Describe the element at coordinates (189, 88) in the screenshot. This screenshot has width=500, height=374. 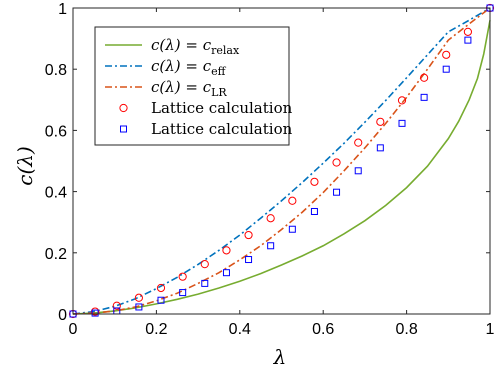
I see `legend-label: c(λ) = cLR` at that location.